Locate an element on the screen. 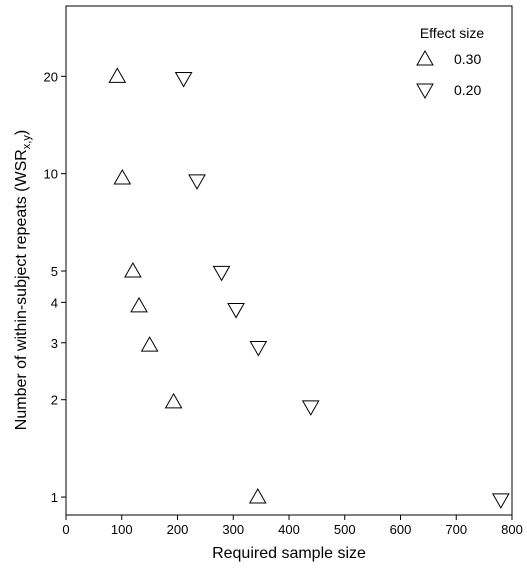 This screenshot has height=569, width=527. x-tick-label: 500 is located at coordinates (345, 529).